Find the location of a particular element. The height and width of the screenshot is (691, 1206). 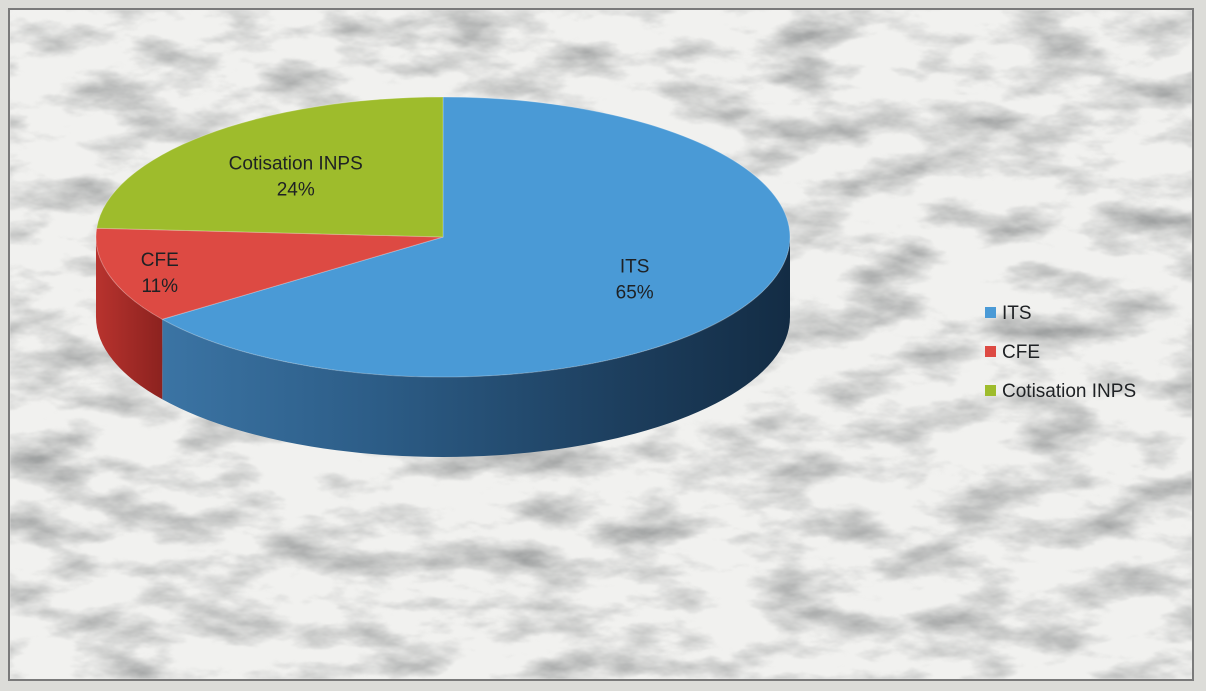

pie-slice-cotisation-inps is located at coordinates (270, 167).